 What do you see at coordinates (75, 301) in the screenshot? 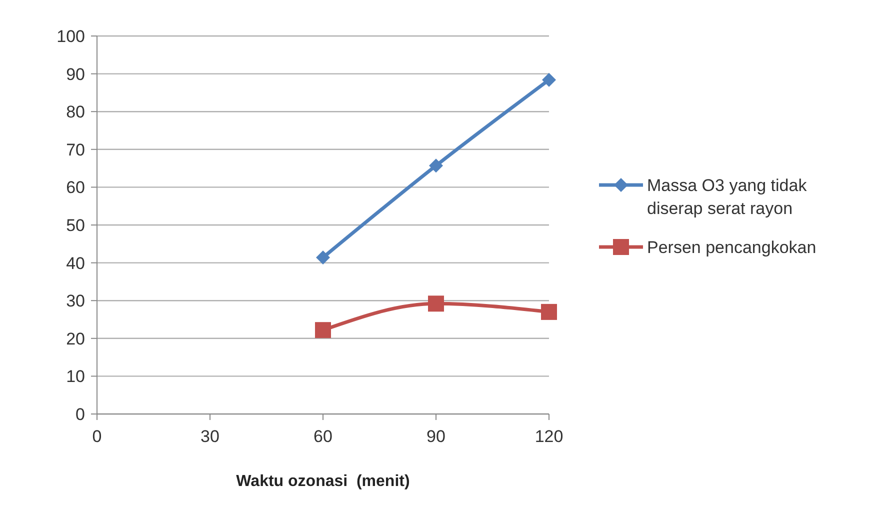
I see `y-tick-label: 30` at bounding box center [75, 301].